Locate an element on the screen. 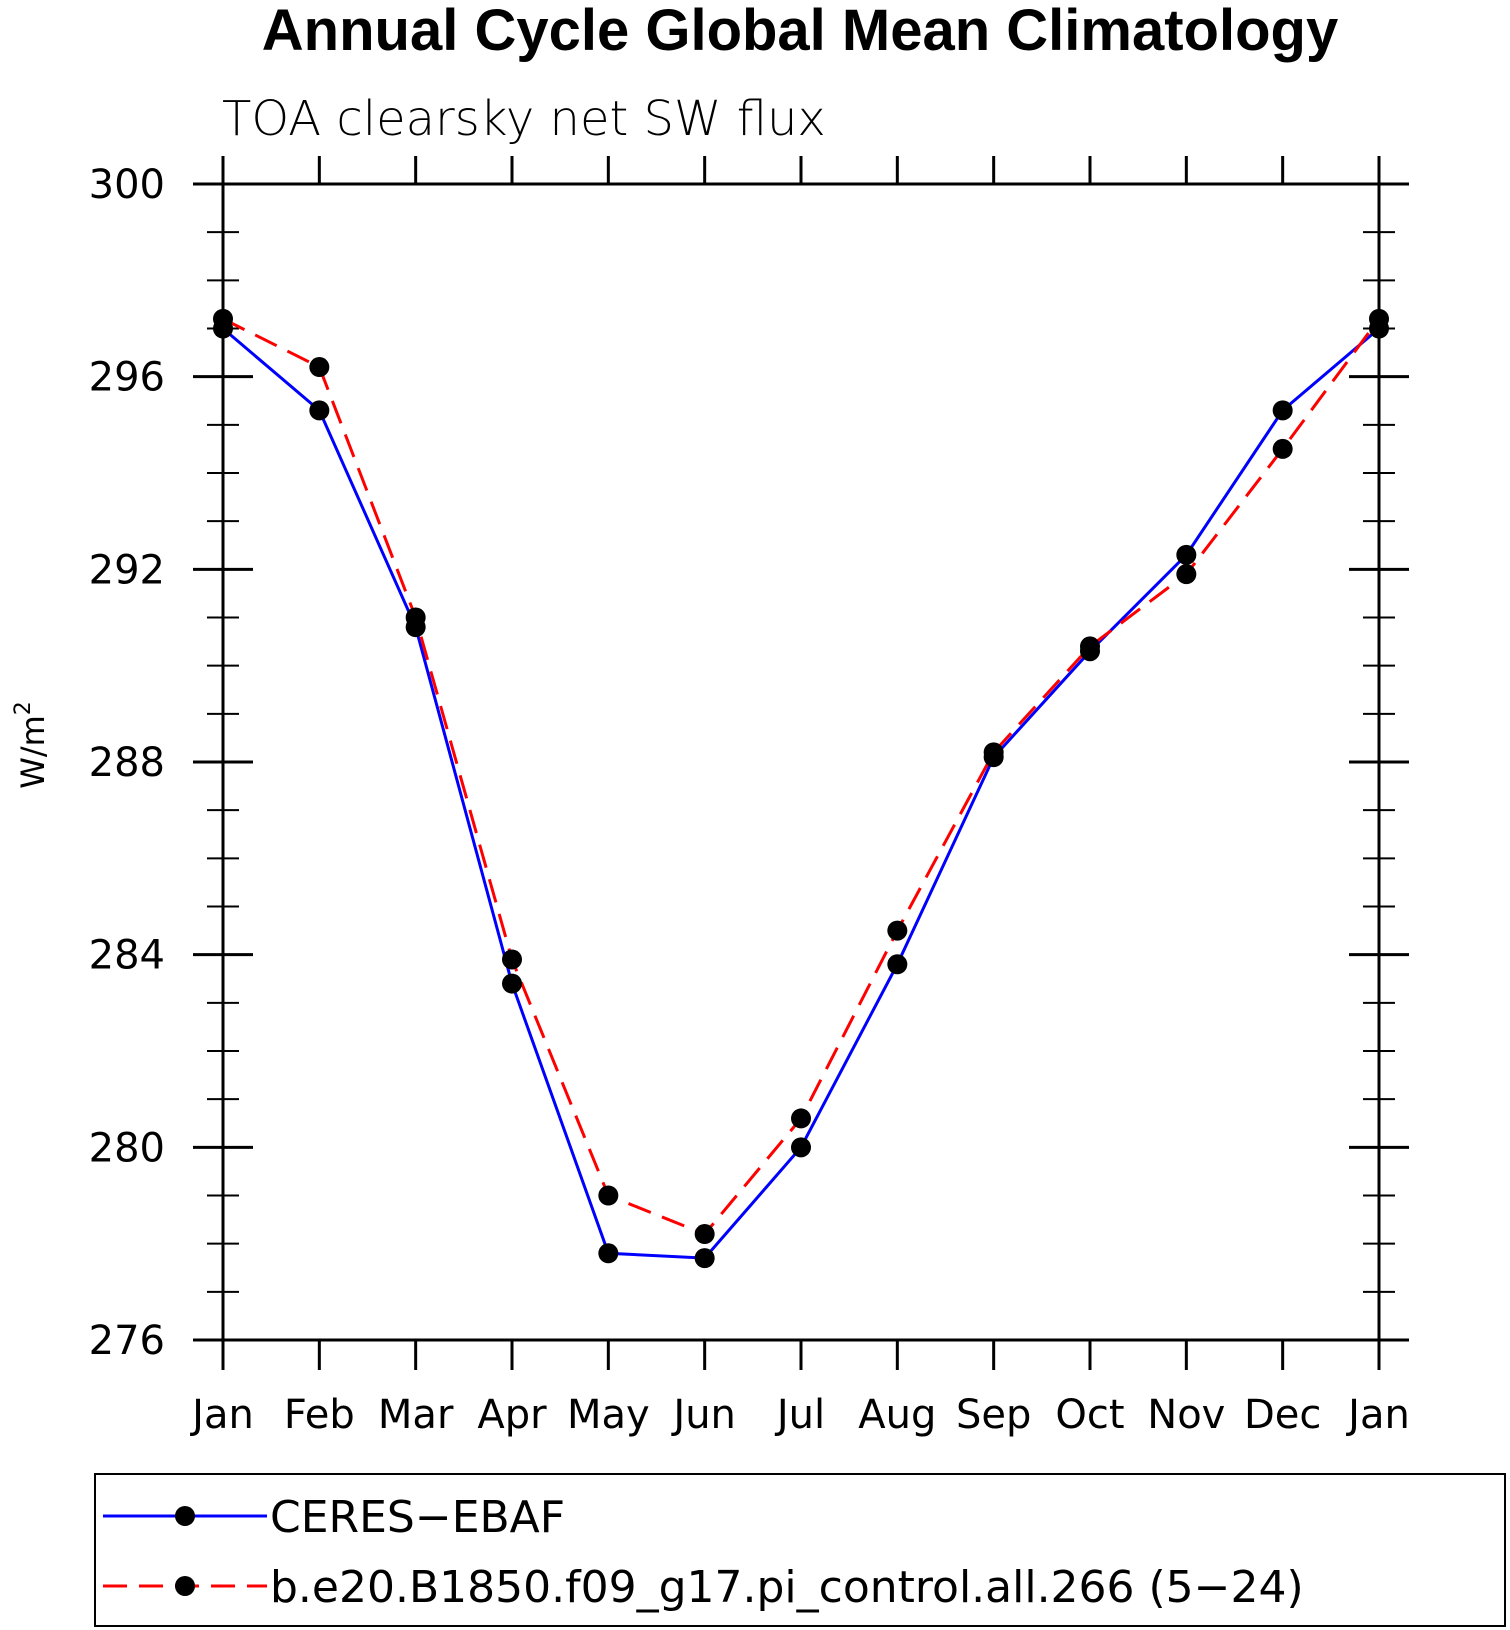  chart-subtitle: TOA clearsky net SW flux is located at coordinates (524, 119).